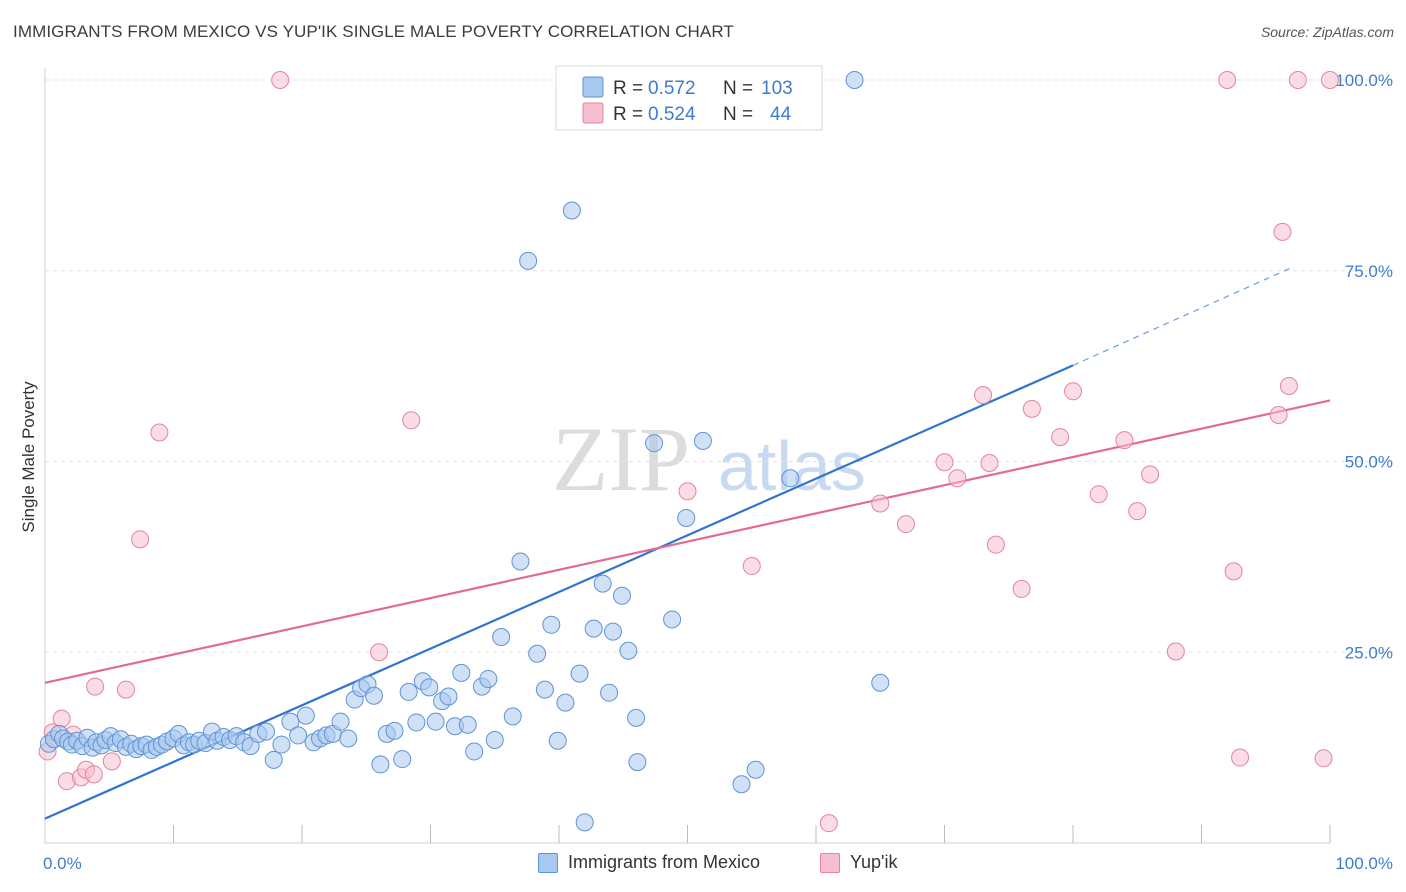 Image resolution: width=1406 pixels, height=892 pixels. I want to click on stats-n-value-mexico: 103, so click(777, 88).